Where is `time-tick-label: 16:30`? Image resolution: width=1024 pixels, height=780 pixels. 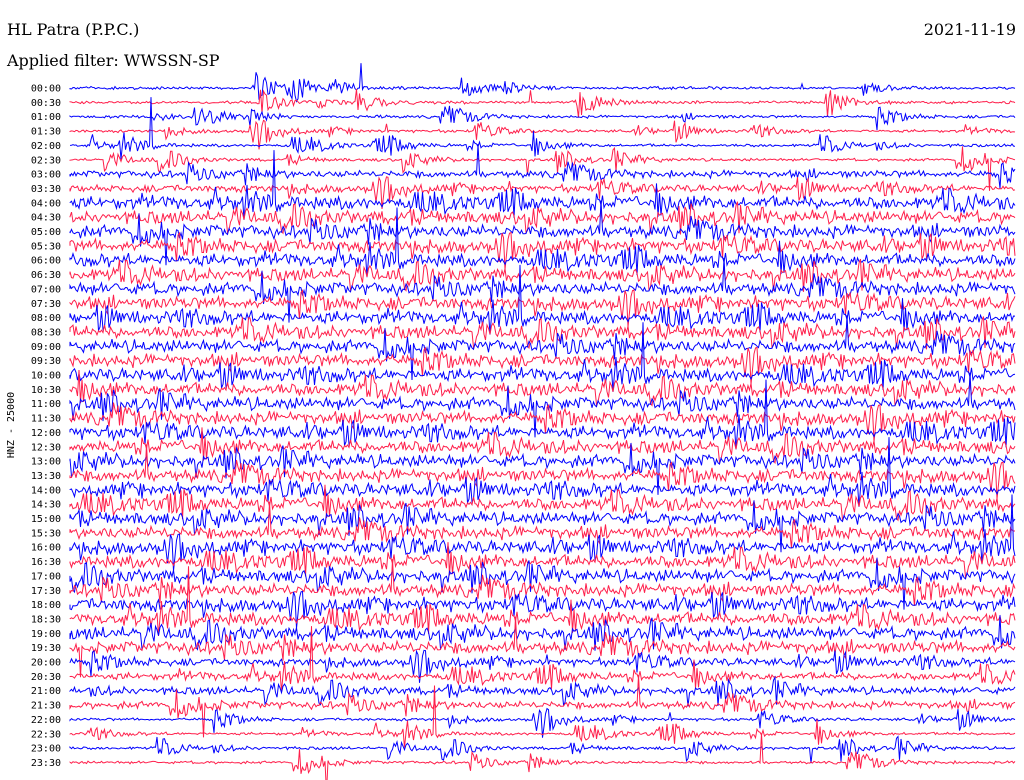
time-tick-label: 16:30 is located at coordinates (46, 562).